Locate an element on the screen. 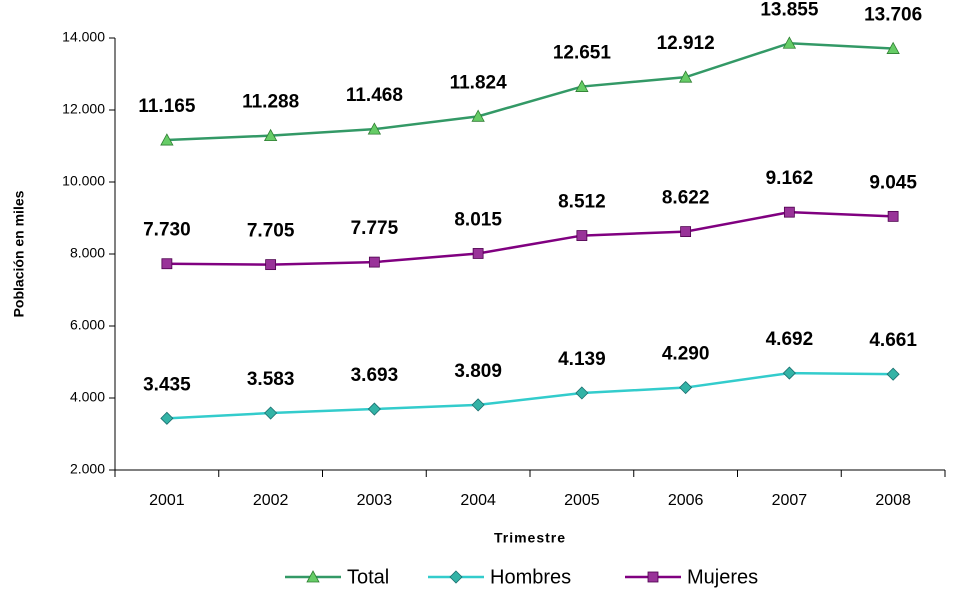 This screenshot has height=589, width=964. x-tick-label: 2001 is located at coordinates (167, 500).